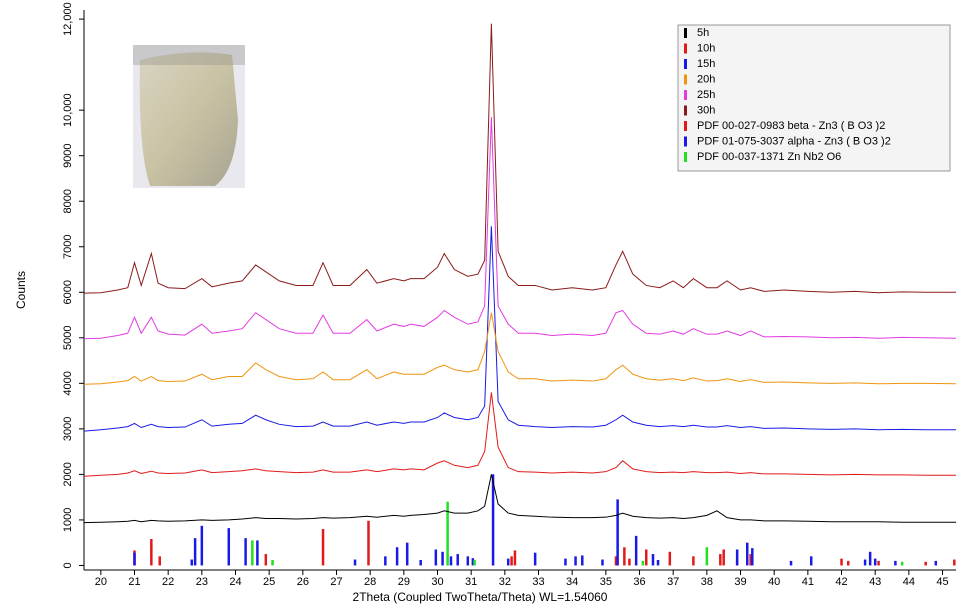  I want to click on x-tick-label: 41, so click(808, 582).